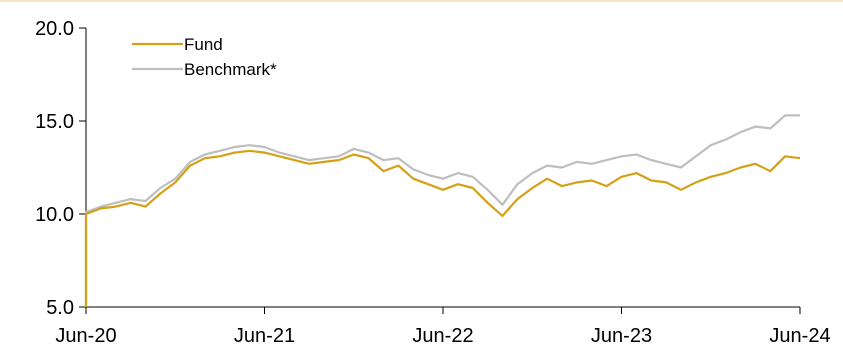 Image resolution: width=843 pixels, height=351 pixels. Describe the element at coordinates (60, 308) in the screenshot. I see `y-tick-label: 5.0` at that location.